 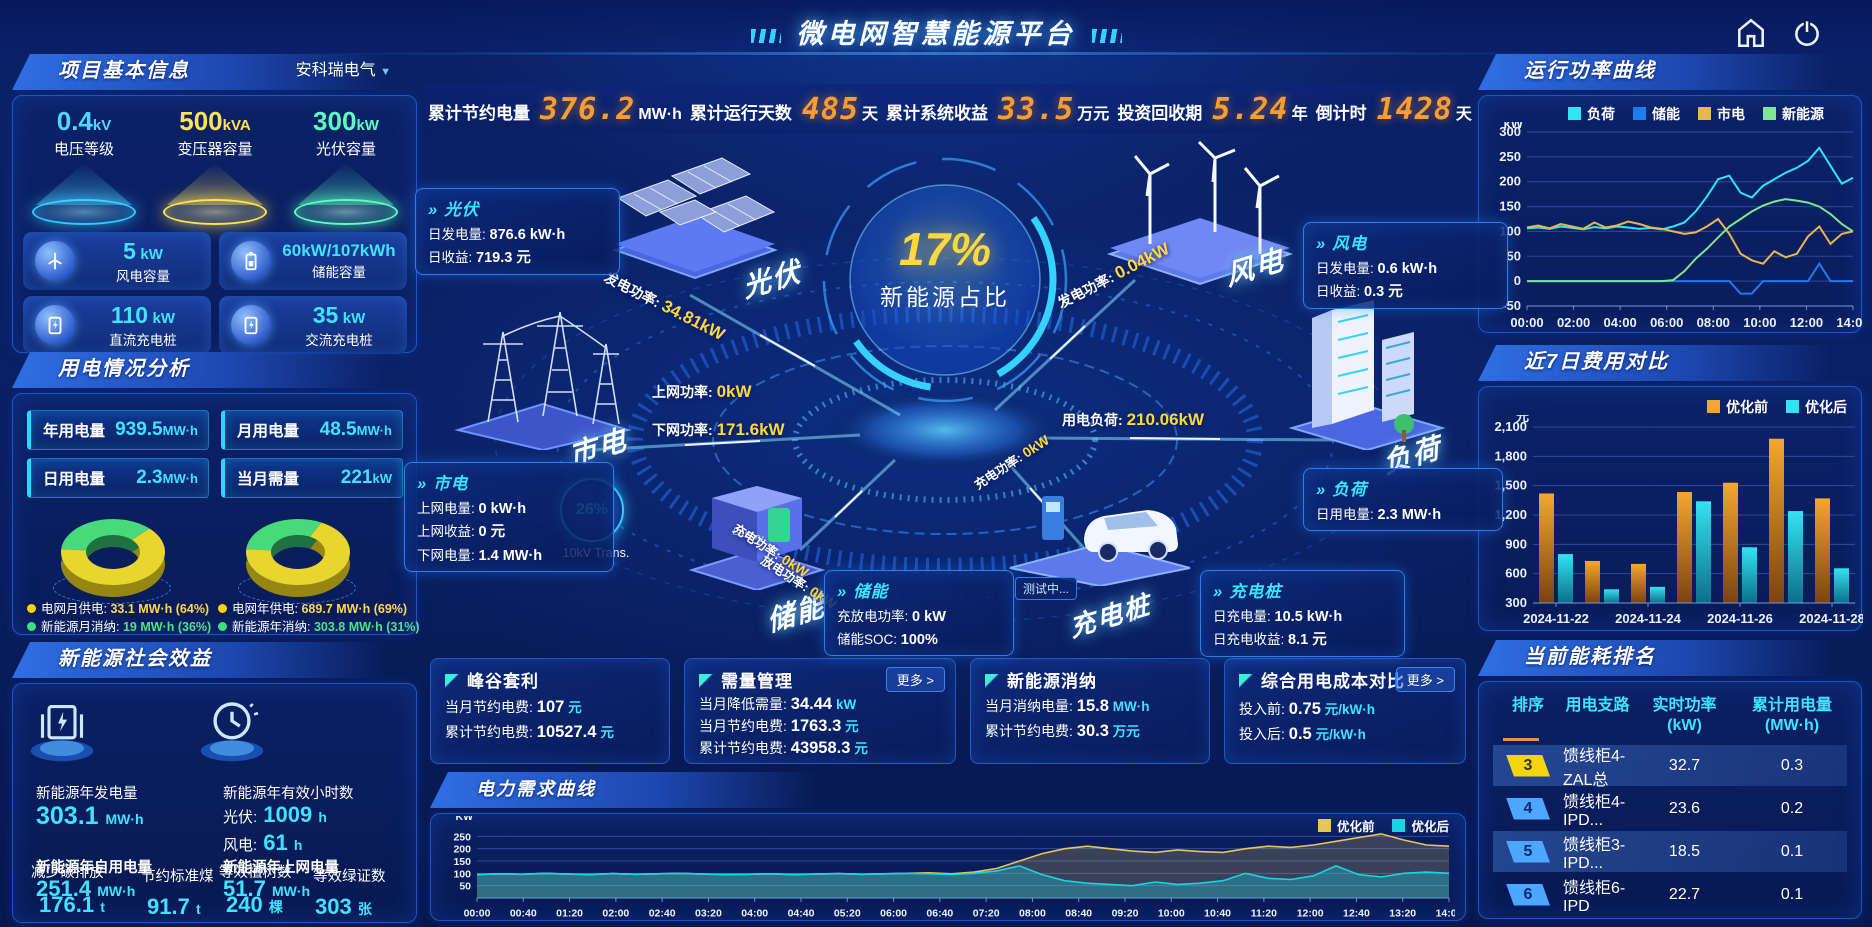 I want to click on svg-text: 300, so click(x=1516, y=602).